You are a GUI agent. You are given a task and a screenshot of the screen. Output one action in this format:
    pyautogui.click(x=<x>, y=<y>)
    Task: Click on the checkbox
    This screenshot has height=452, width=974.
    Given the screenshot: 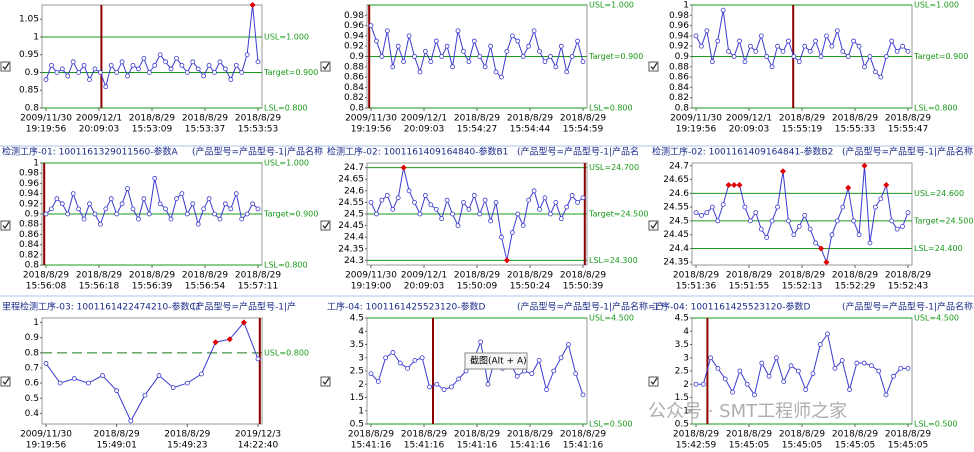 What is the action you would take?
    pyautogui.click(x=325, y=225)
    